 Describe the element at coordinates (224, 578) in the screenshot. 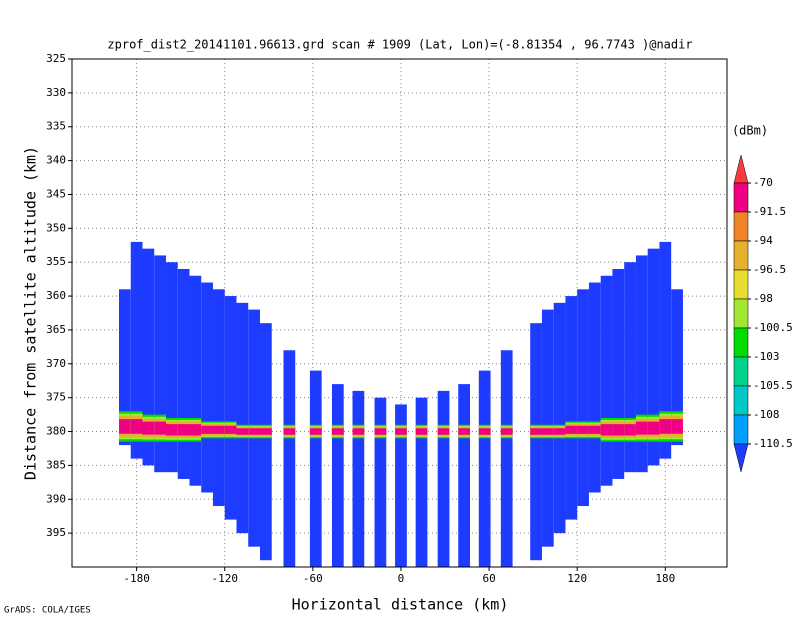

I see `x-tick-label: -120` at that location.